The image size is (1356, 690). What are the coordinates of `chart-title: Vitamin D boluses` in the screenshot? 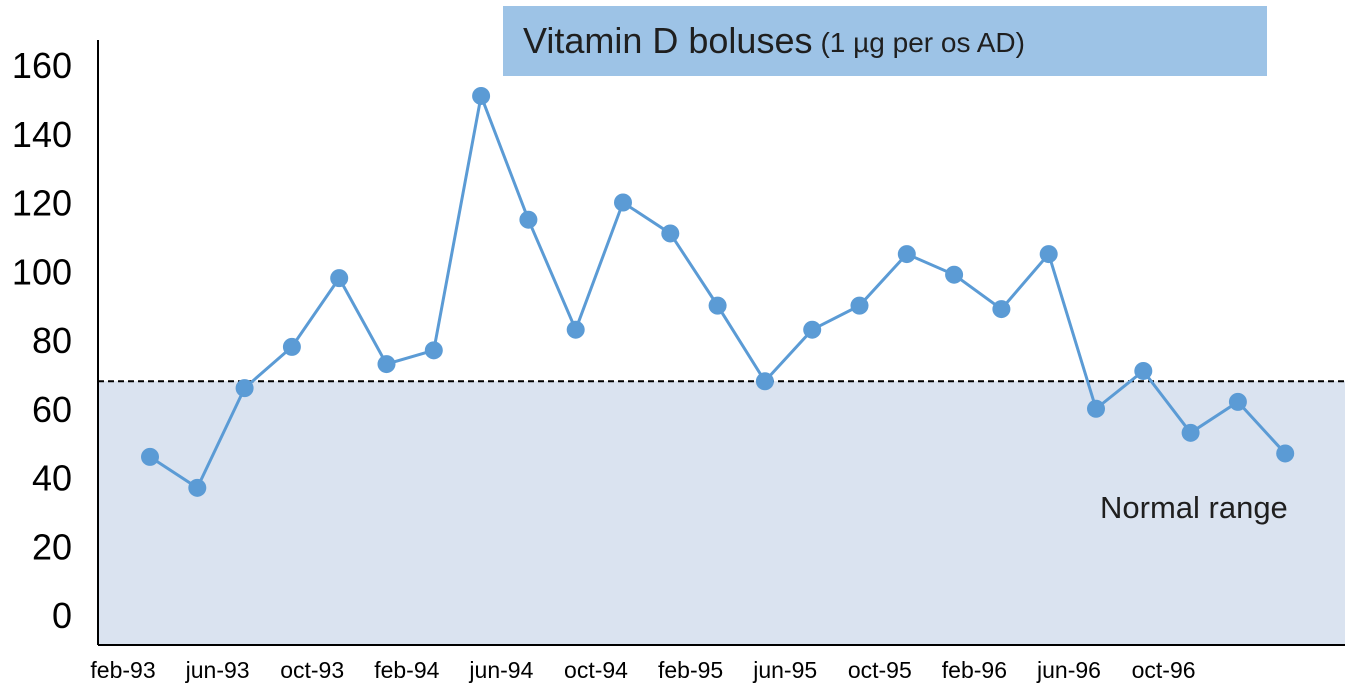 It's located at (668, 40).